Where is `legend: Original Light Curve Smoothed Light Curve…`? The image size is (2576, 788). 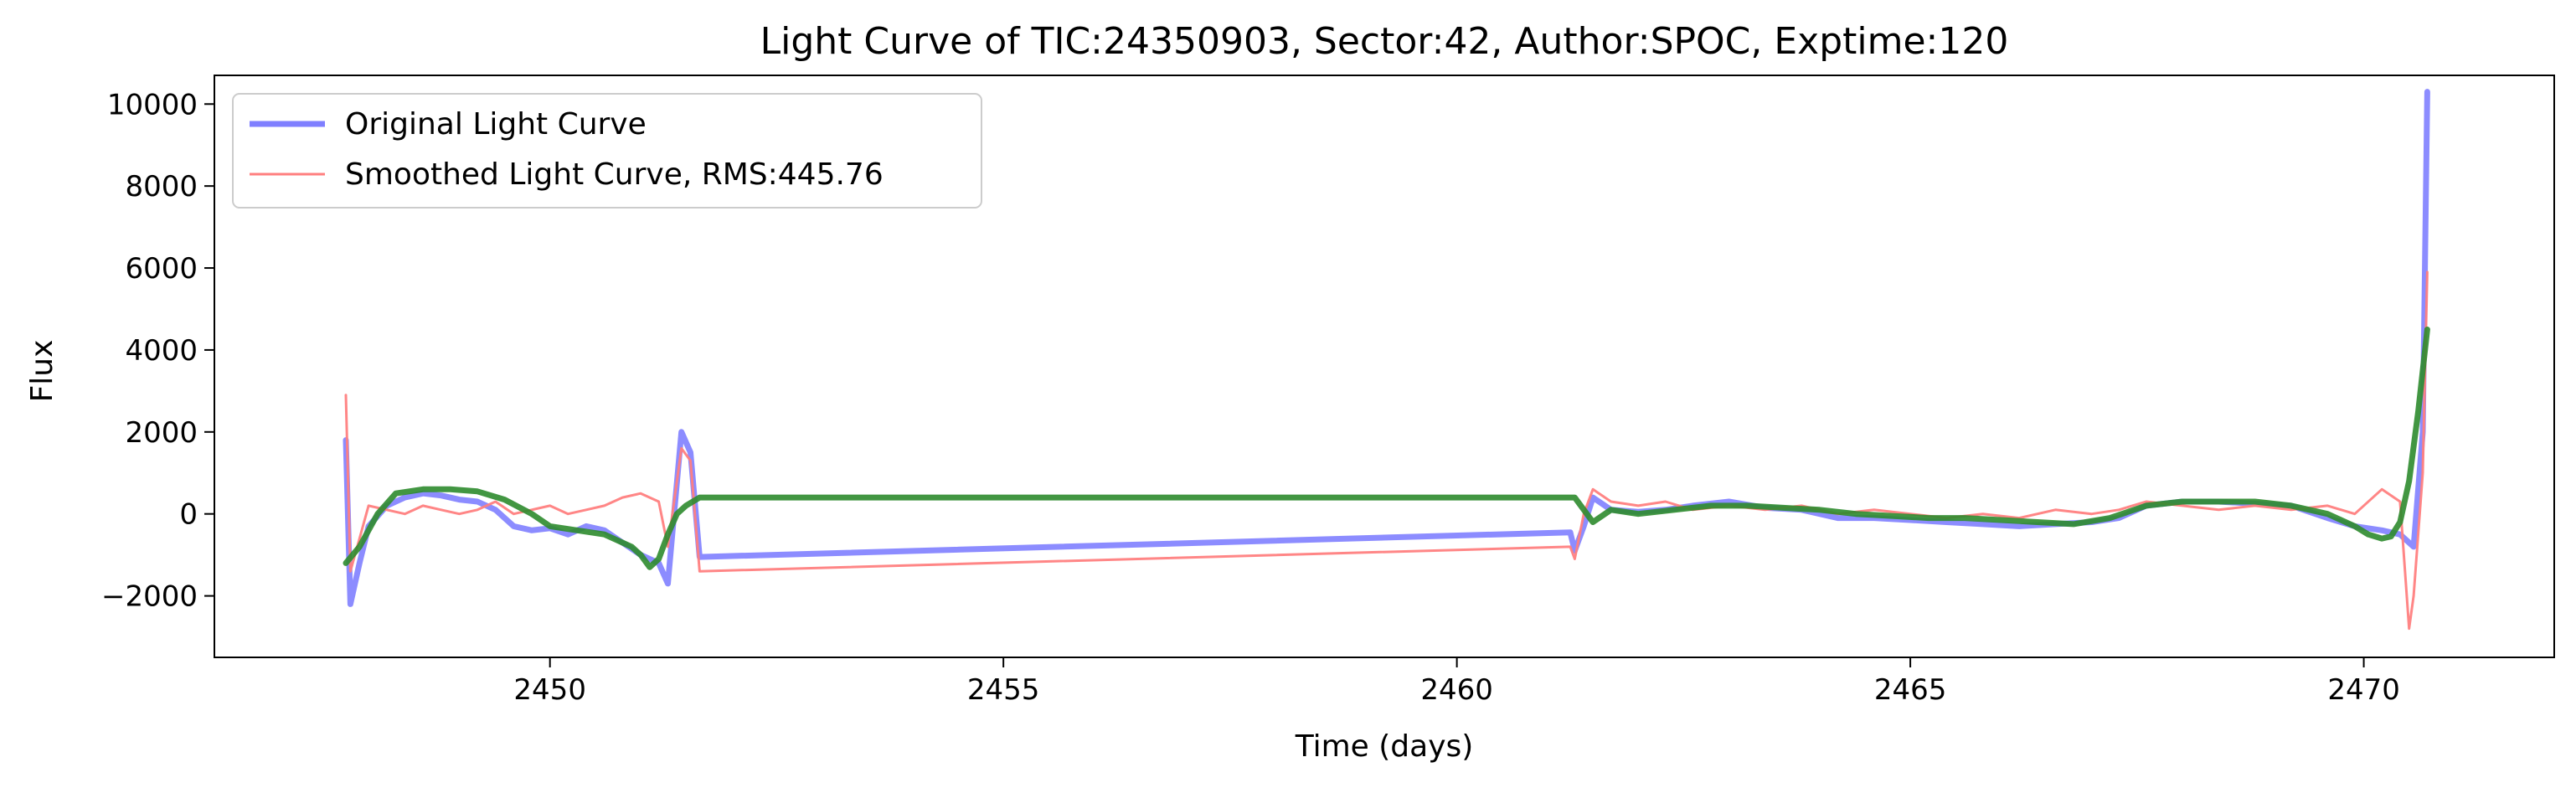
legend: Original Light Curve Smoothed Light Curve… is located at coordinates (607, 151).